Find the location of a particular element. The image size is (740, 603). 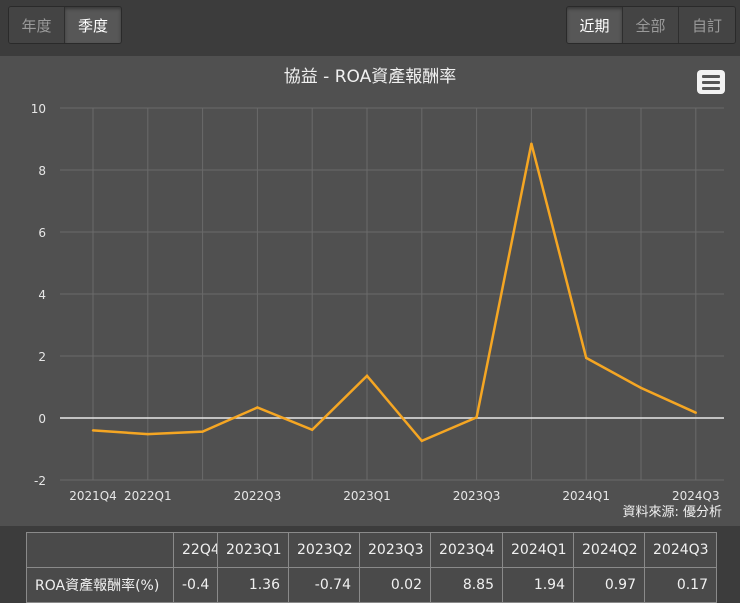

tab-recent: 近期 is located at coordinates (595, 25).